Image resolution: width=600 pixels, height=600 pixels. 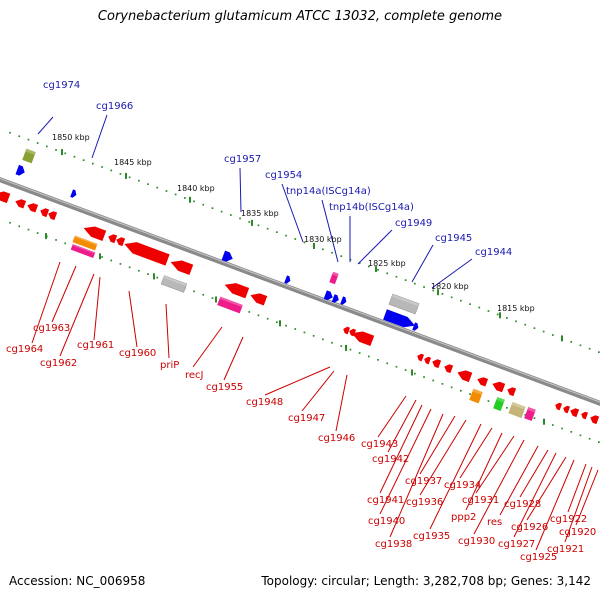 I want to click on gene-label-reverse: ppp2, so click(x=463, y=517).